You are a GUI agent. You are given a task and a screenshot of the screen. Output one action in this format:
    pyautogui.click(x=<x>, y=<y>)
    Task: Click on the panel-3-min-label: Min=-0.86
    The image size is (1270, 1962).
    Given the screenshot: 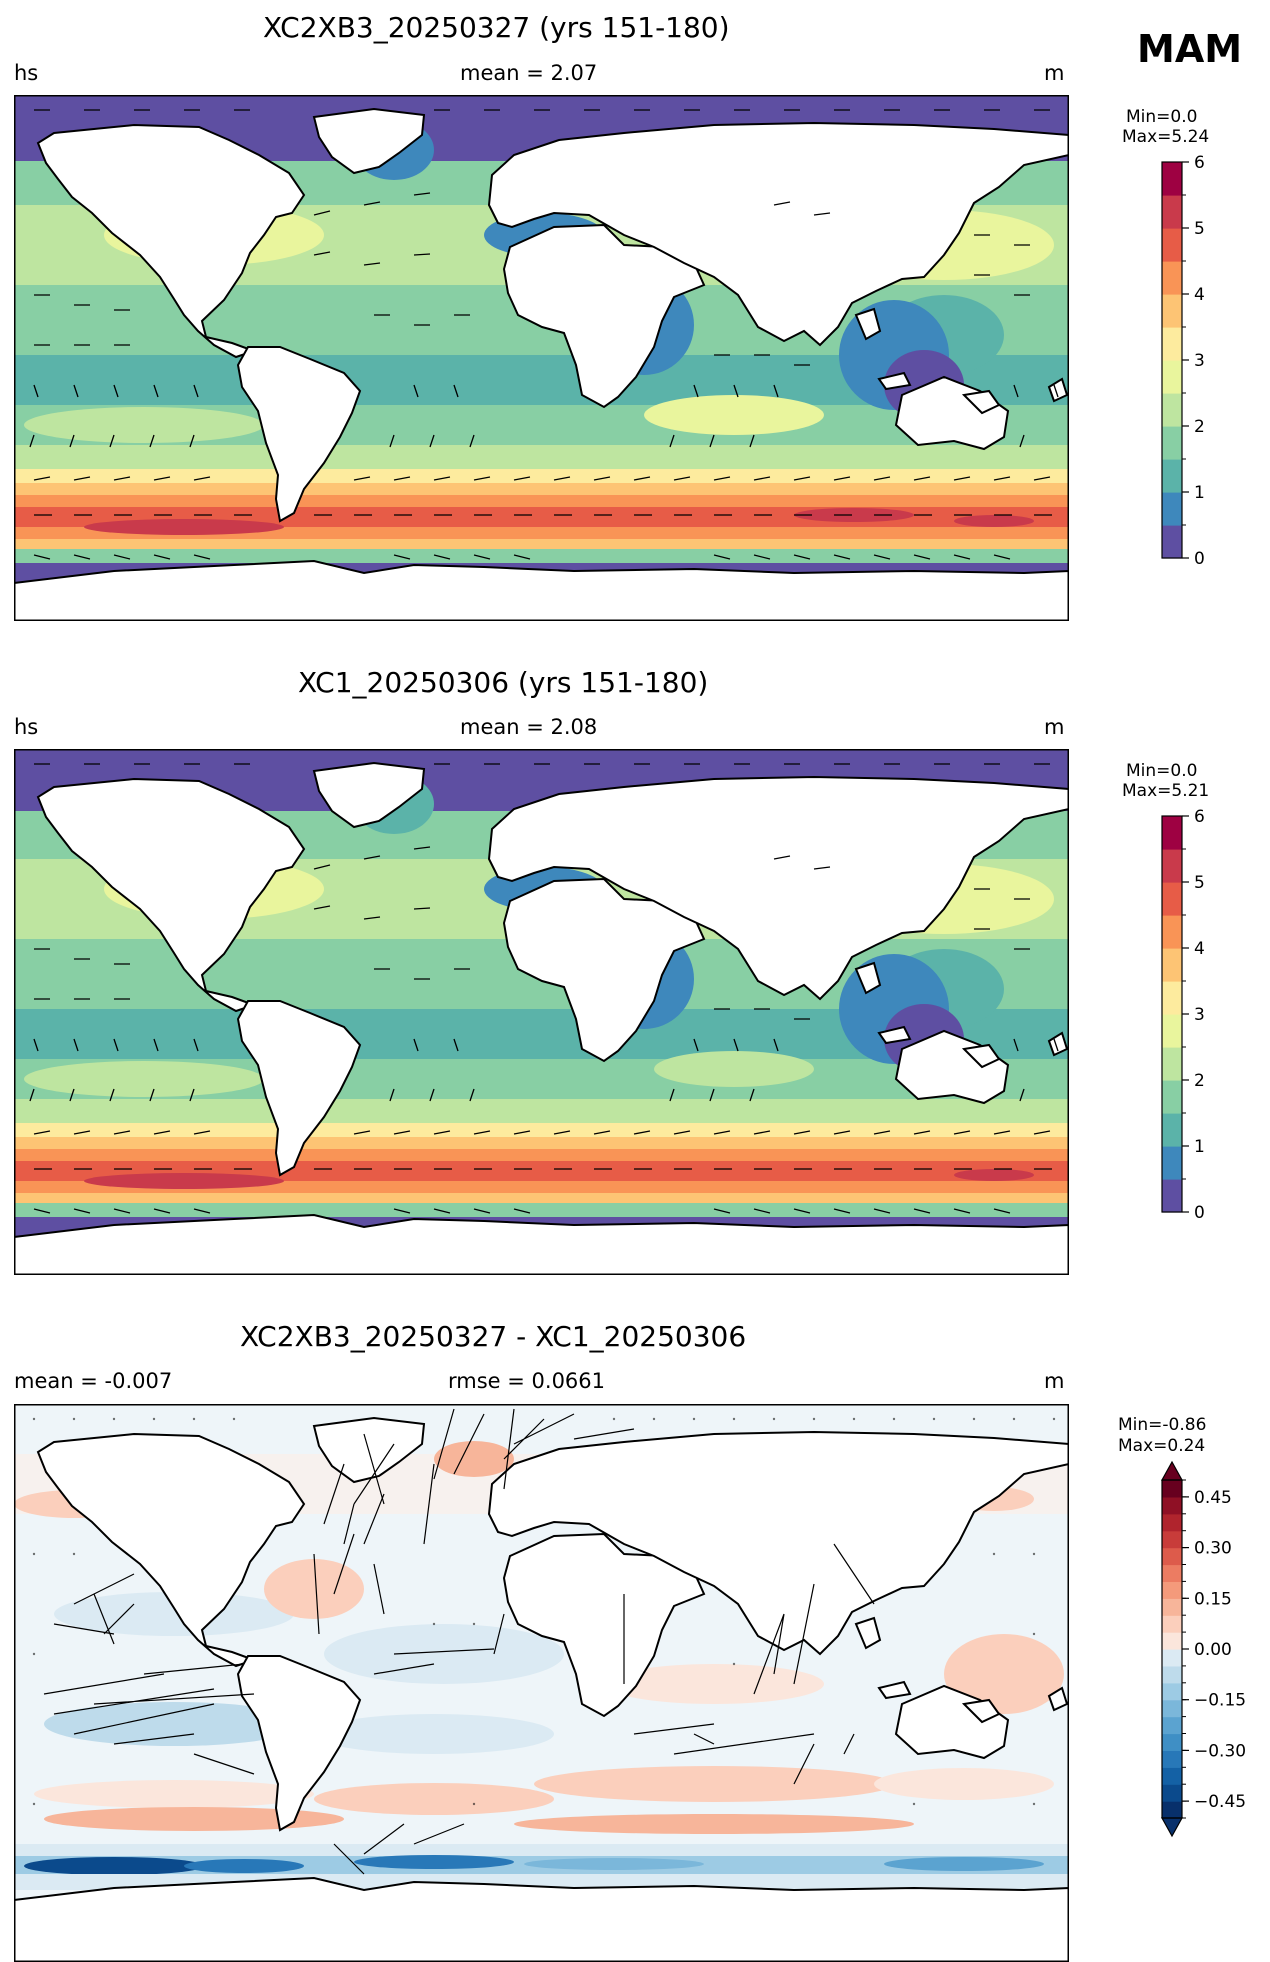 What is the action you would take?
    pyautogui.click(x=1162, y=1425)
    